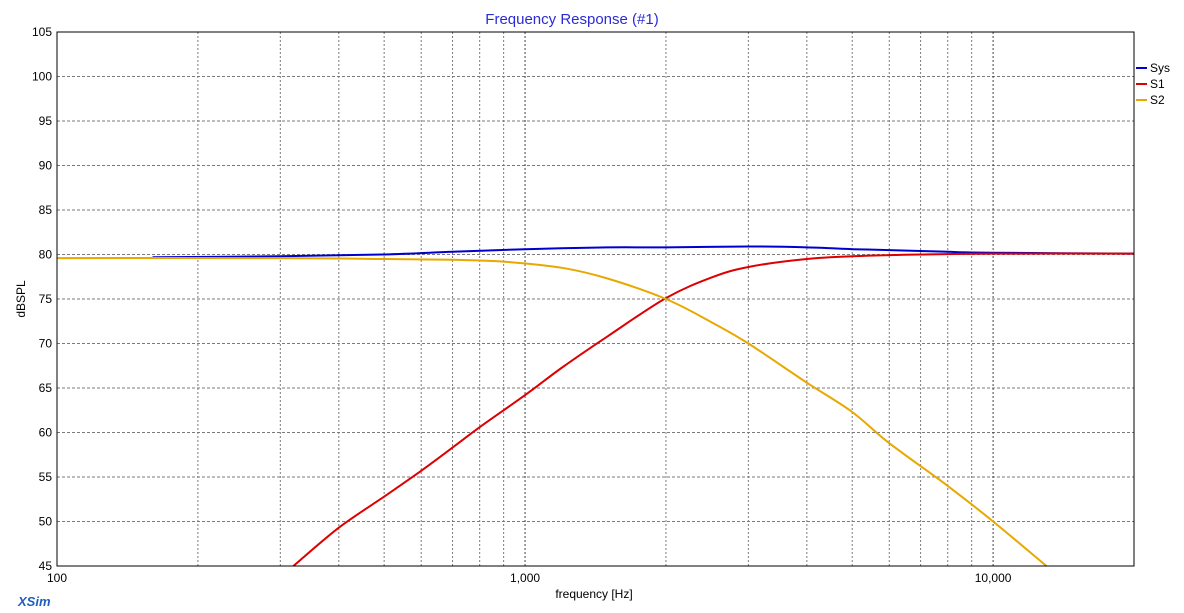 Image resolution: width=1184 pixels, height=613 pixels. Describe the element at coordinates (46, 522) in the screenshot. I see `y-tick-label: 50` at that location.